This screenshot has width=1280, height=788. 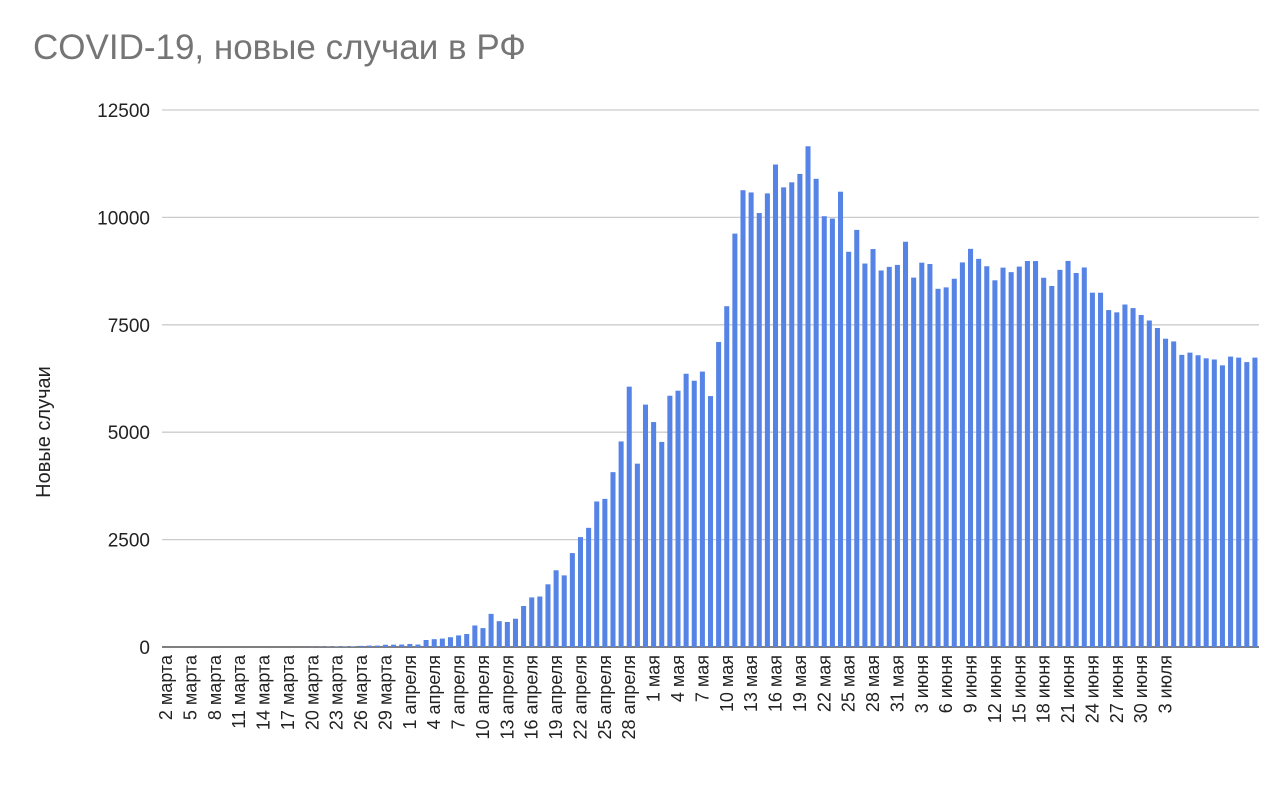 I want to click on x-tick-label: 24 июня, so click(x=1092, y=689).